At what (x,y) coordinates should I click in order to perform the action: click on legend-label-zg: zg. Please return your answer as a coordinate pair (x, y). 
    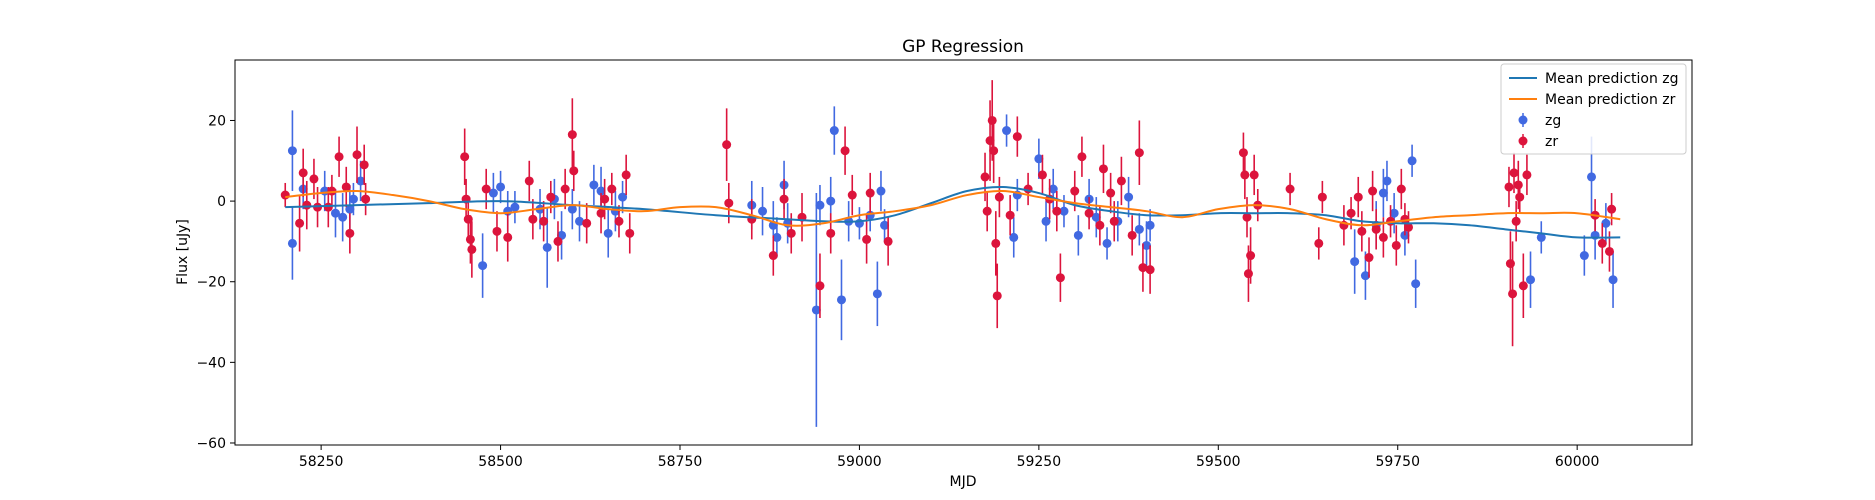
    Looking at the image, I should click on (1553, 121).